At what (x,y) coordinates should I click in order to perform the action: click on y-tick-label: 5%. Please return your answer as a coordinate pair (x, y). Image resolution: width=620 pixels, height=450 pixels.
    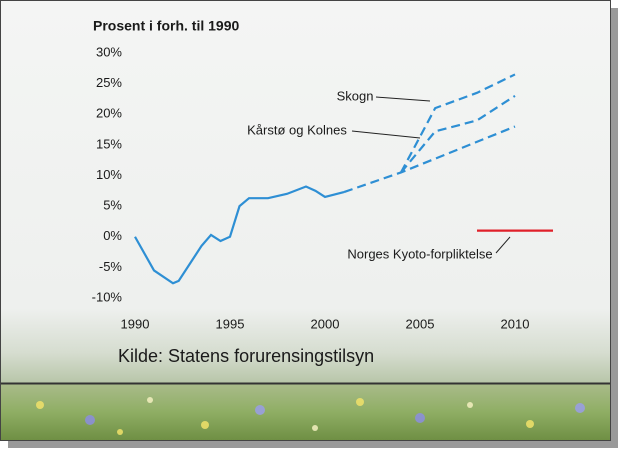
    Looking at the image, I should click on (112, 205).